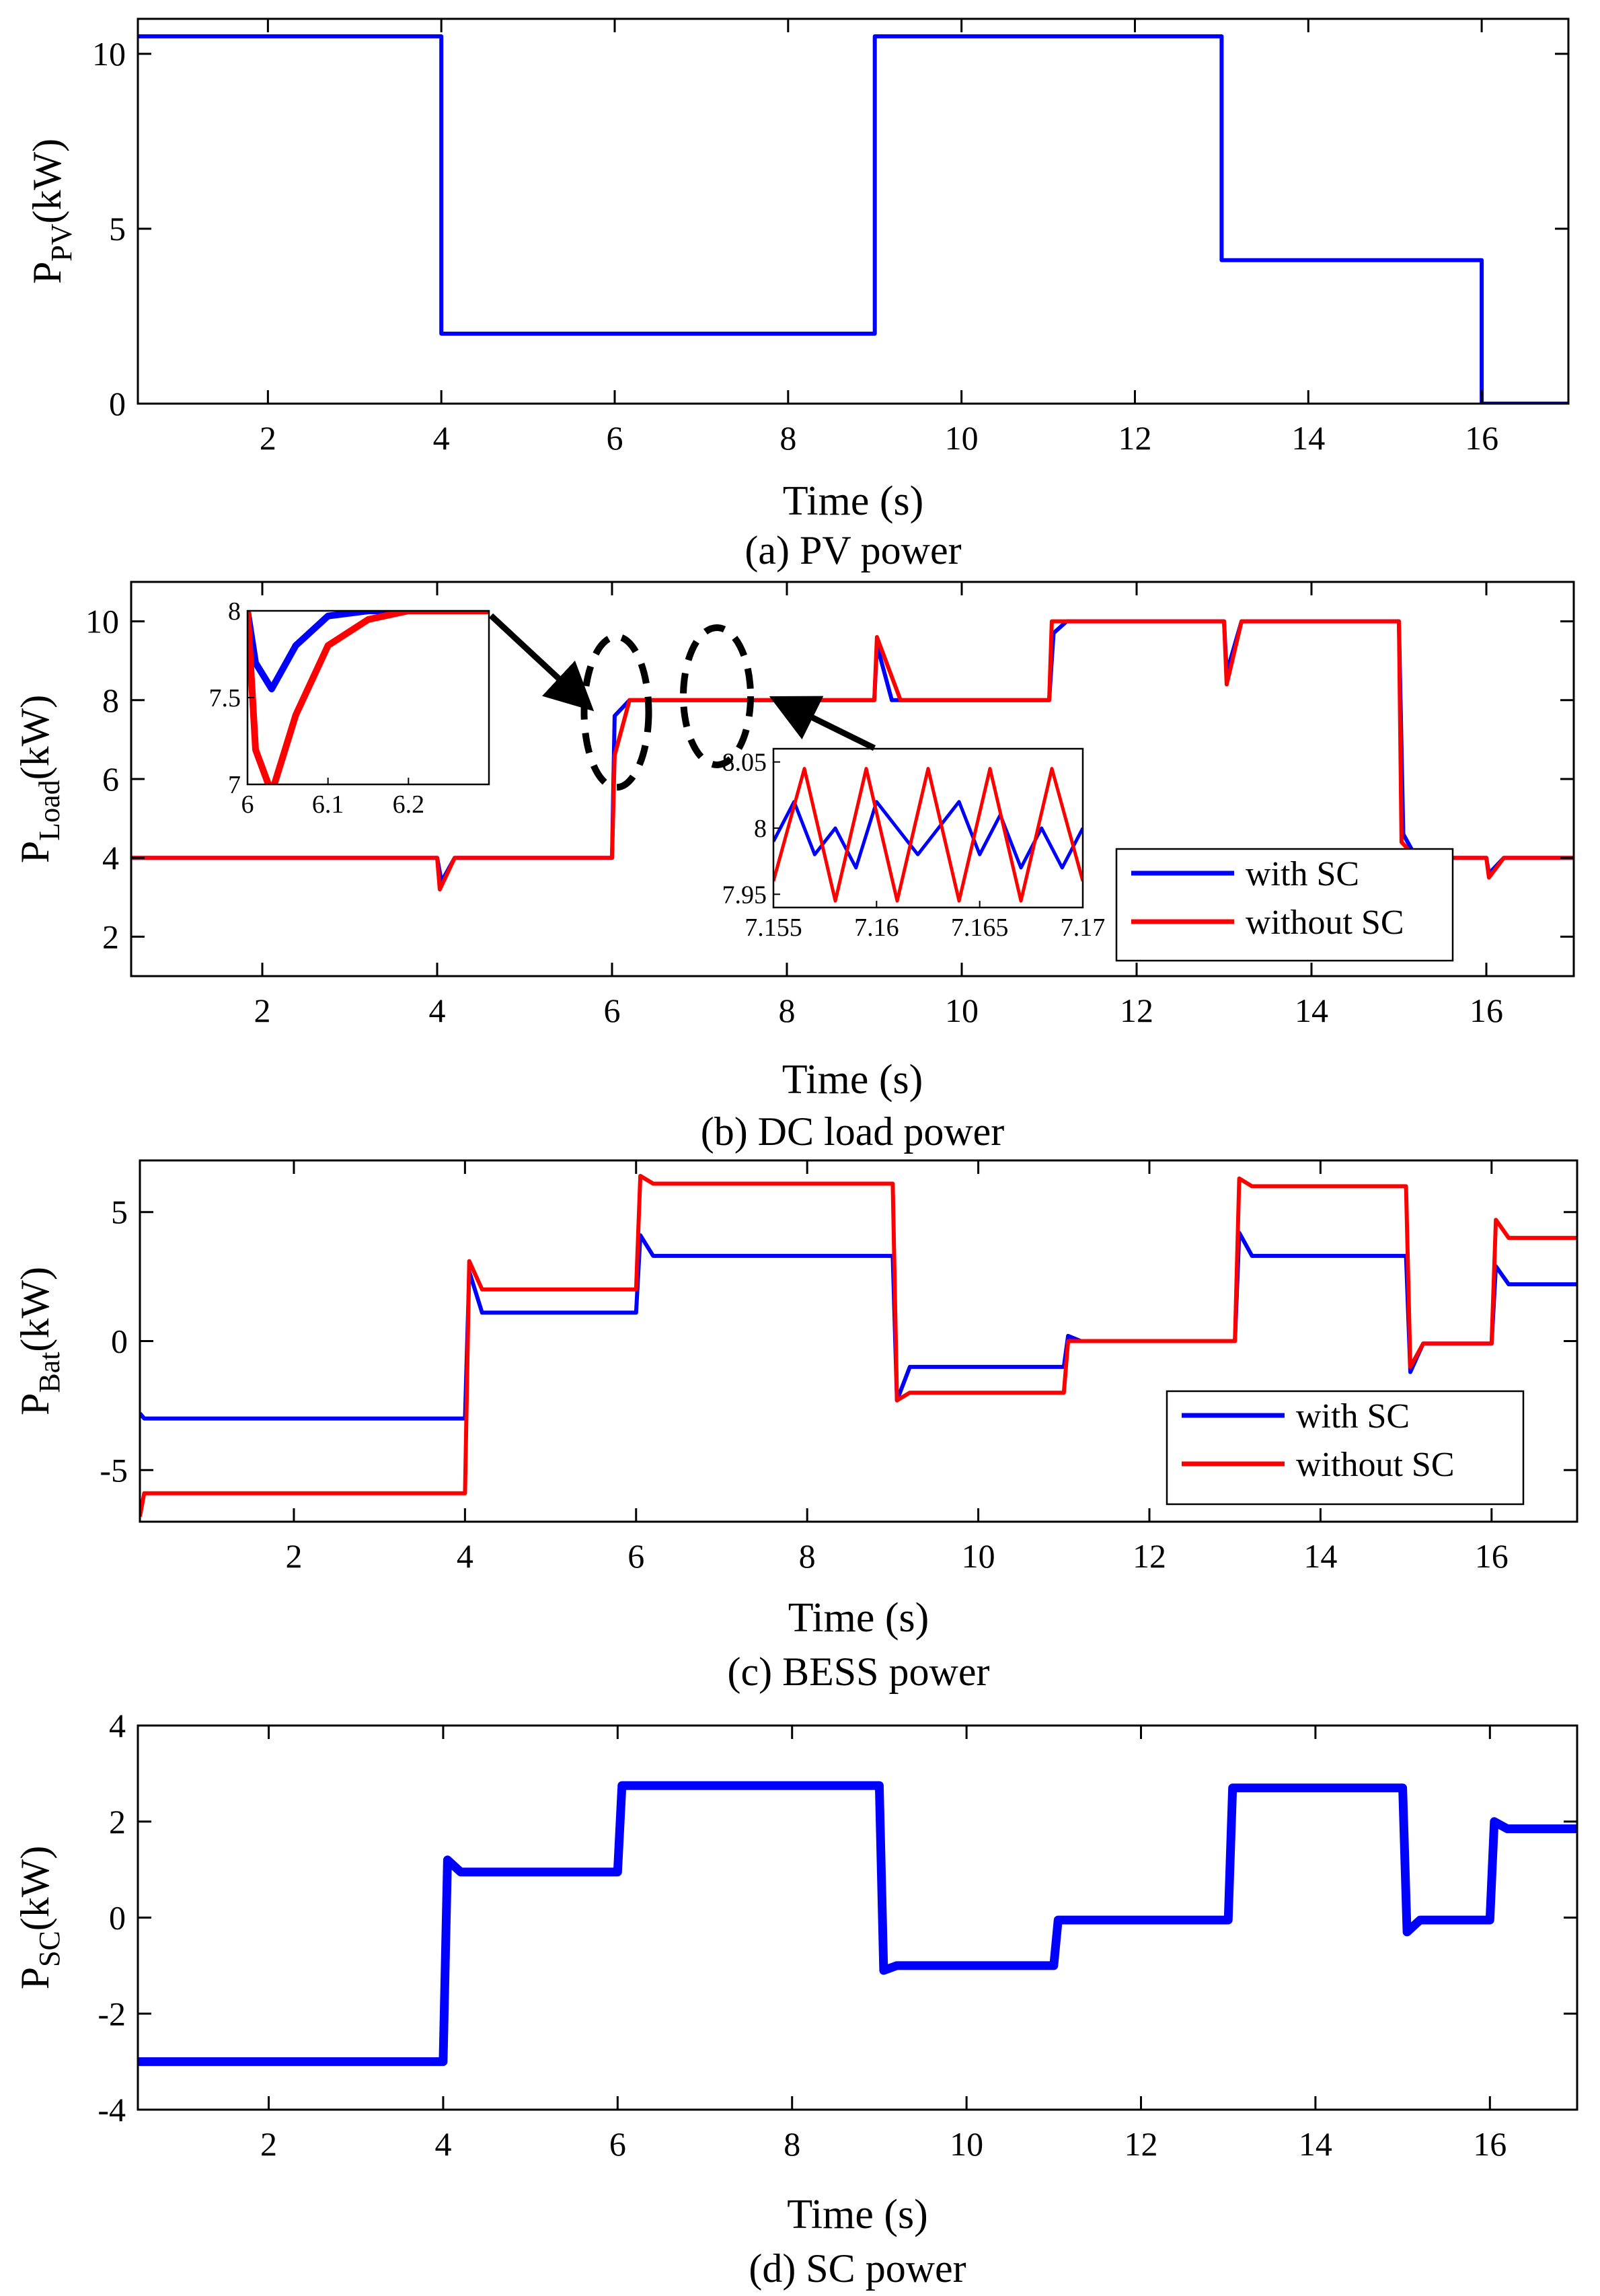 Image resolution: width=1600 pixels, height=2296 pixels. Describe the element at coordinates (119, 1212) in the screenshot. I see `y-tick-label: 5` at that location.